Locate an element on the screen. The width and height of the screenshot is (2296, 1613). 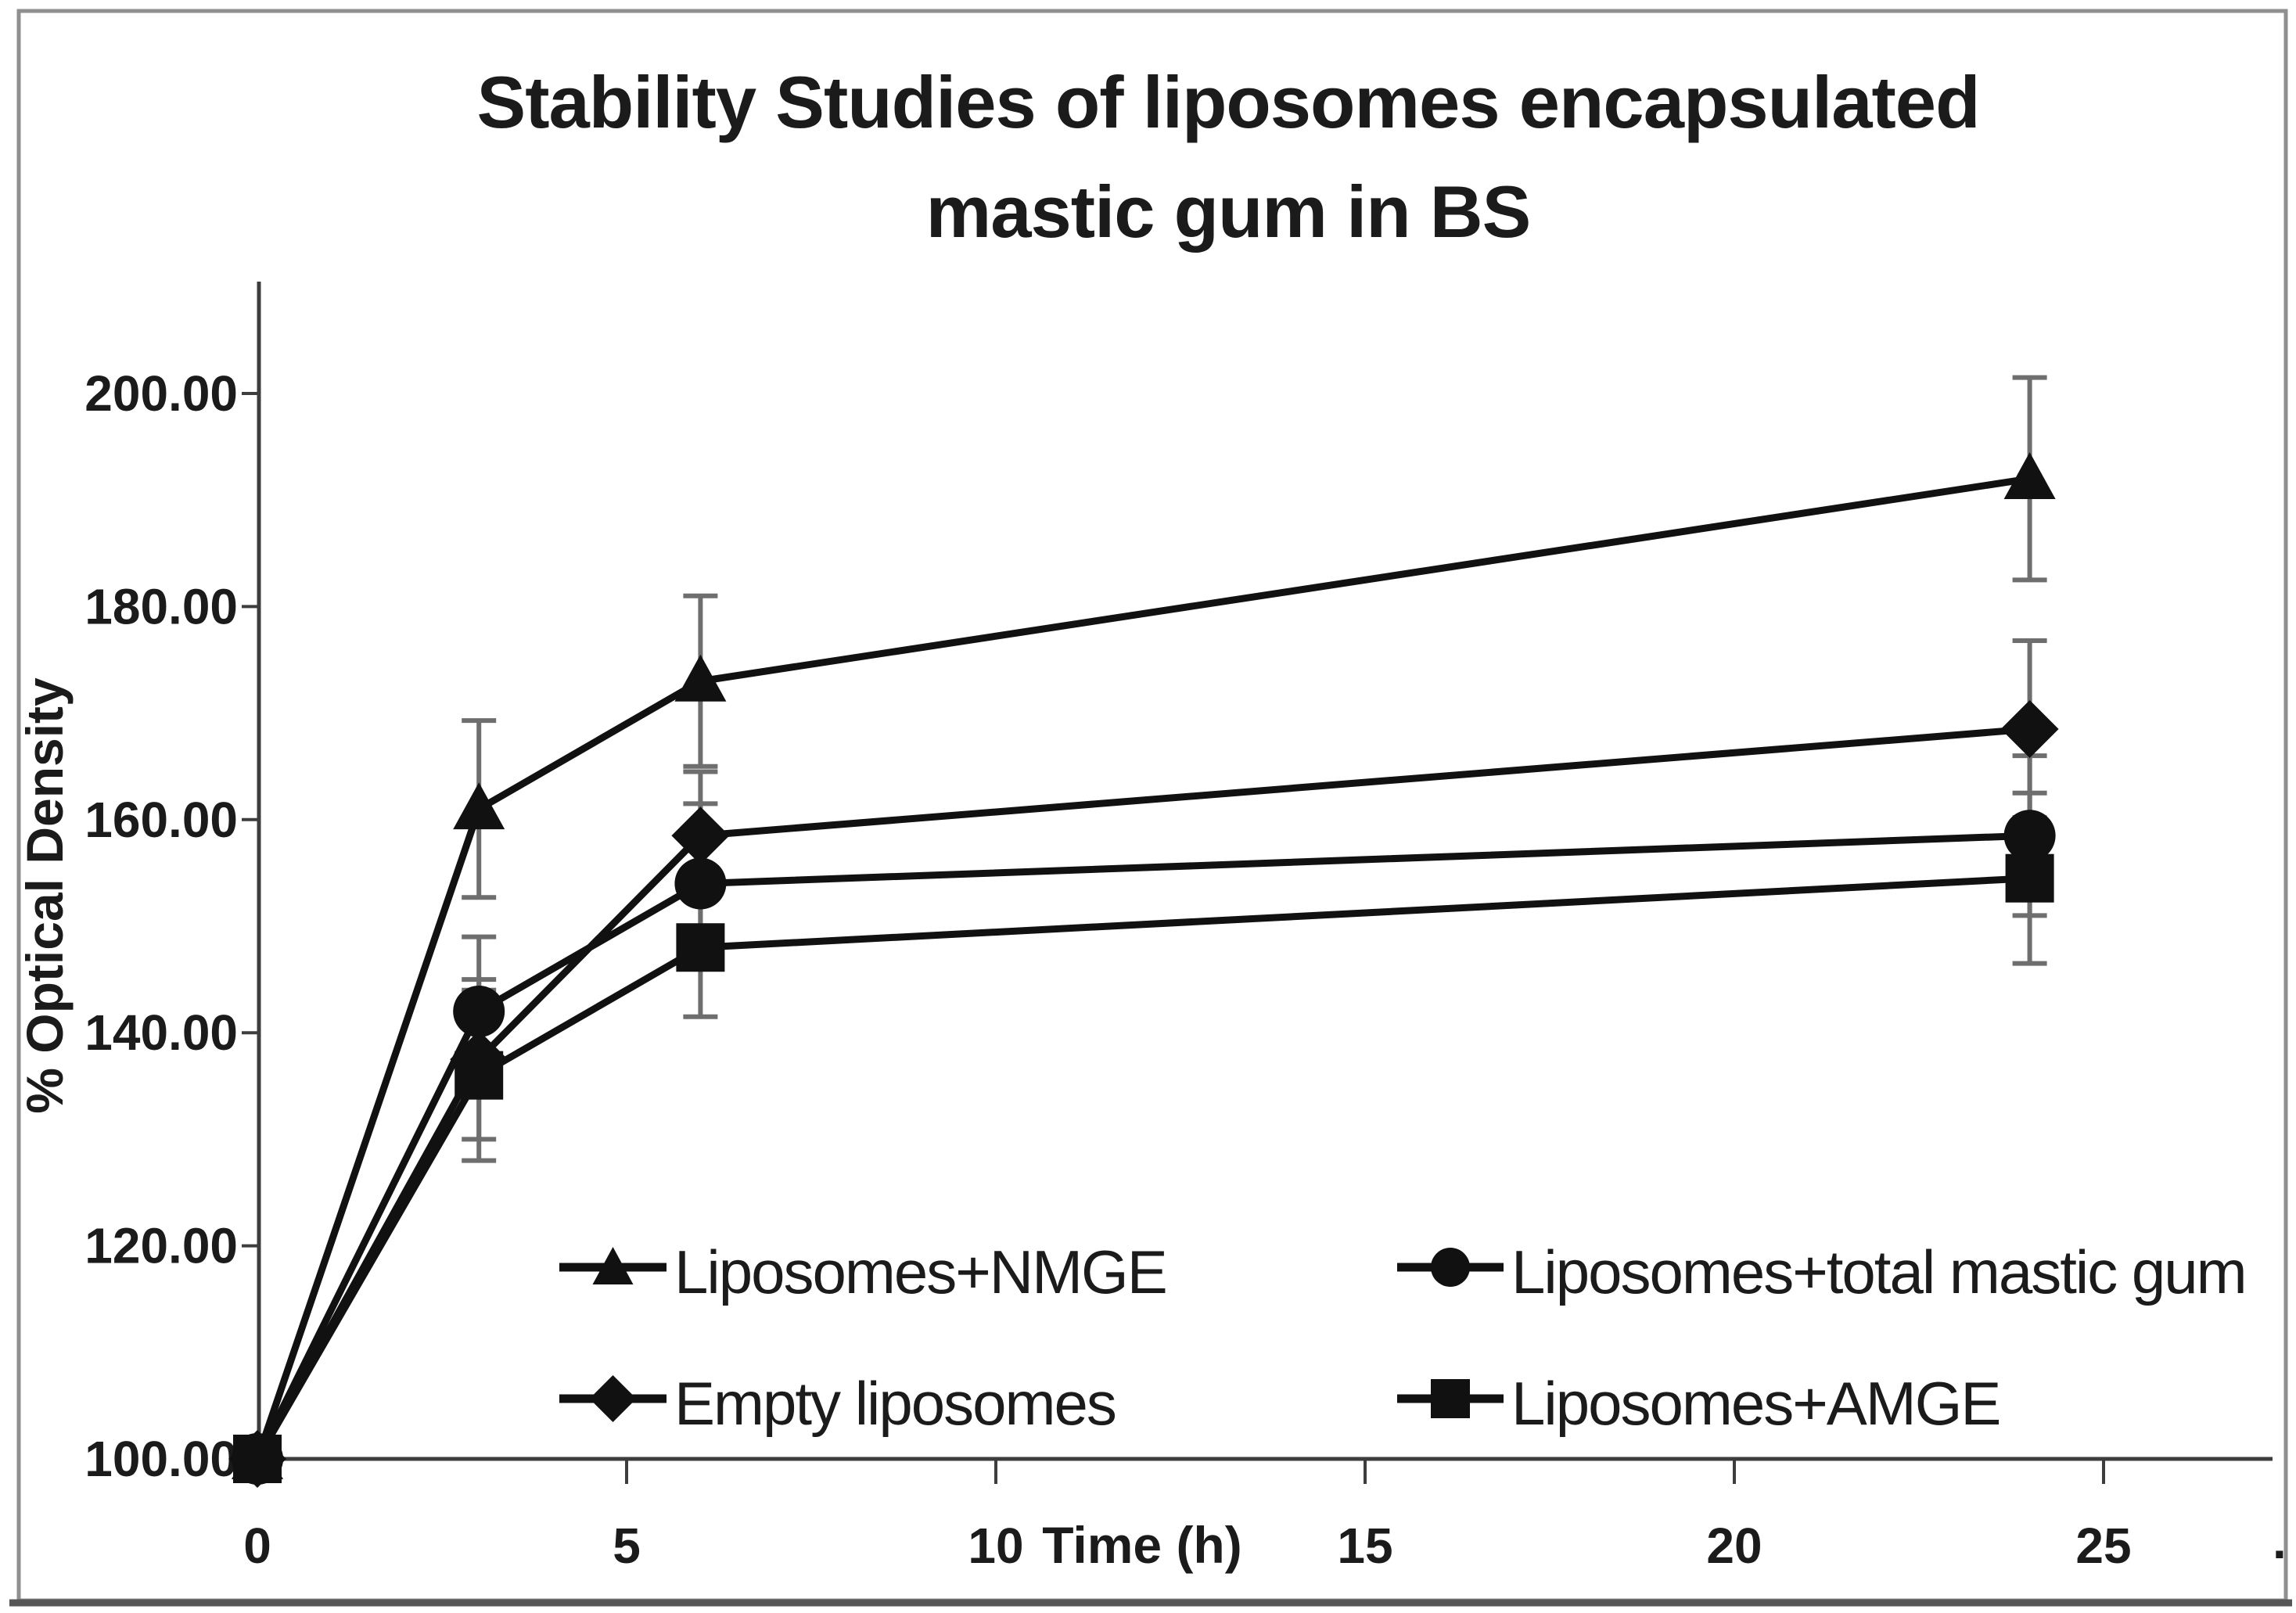
x-axis-title: Time (h) is located at coordinates (1141, 1545).